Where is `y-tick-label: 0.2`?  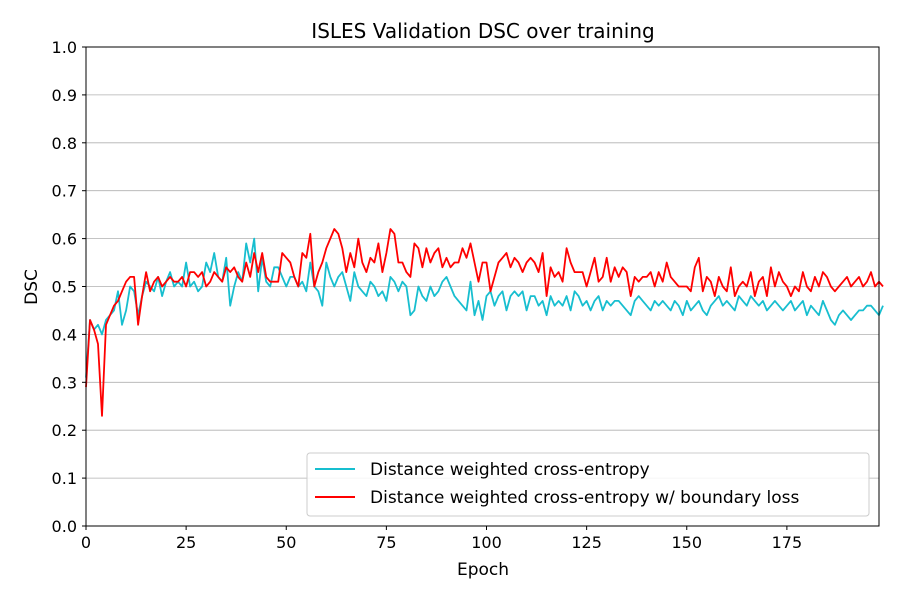
y-tick-label: 0.2 is located at coordinates (64, 430).